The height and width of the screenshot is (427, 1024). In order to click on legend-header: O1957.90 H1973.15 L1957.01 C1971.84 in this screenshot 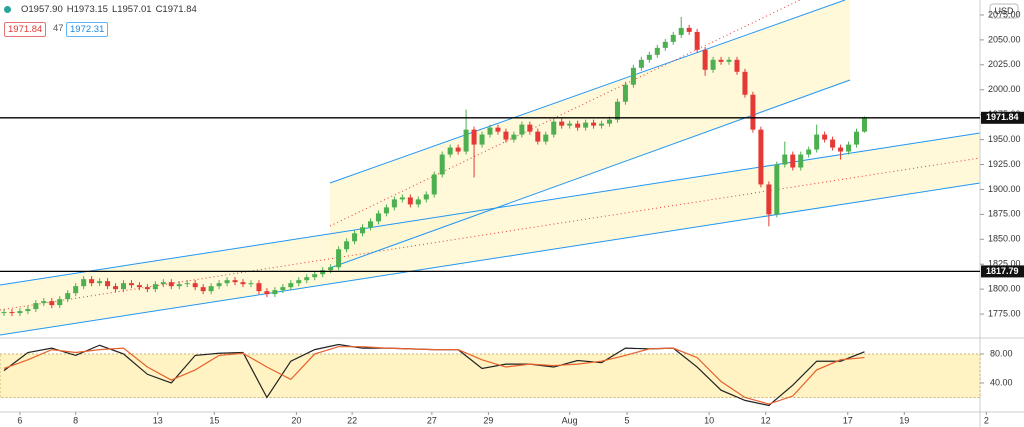, I will do `click(100, 9)`.